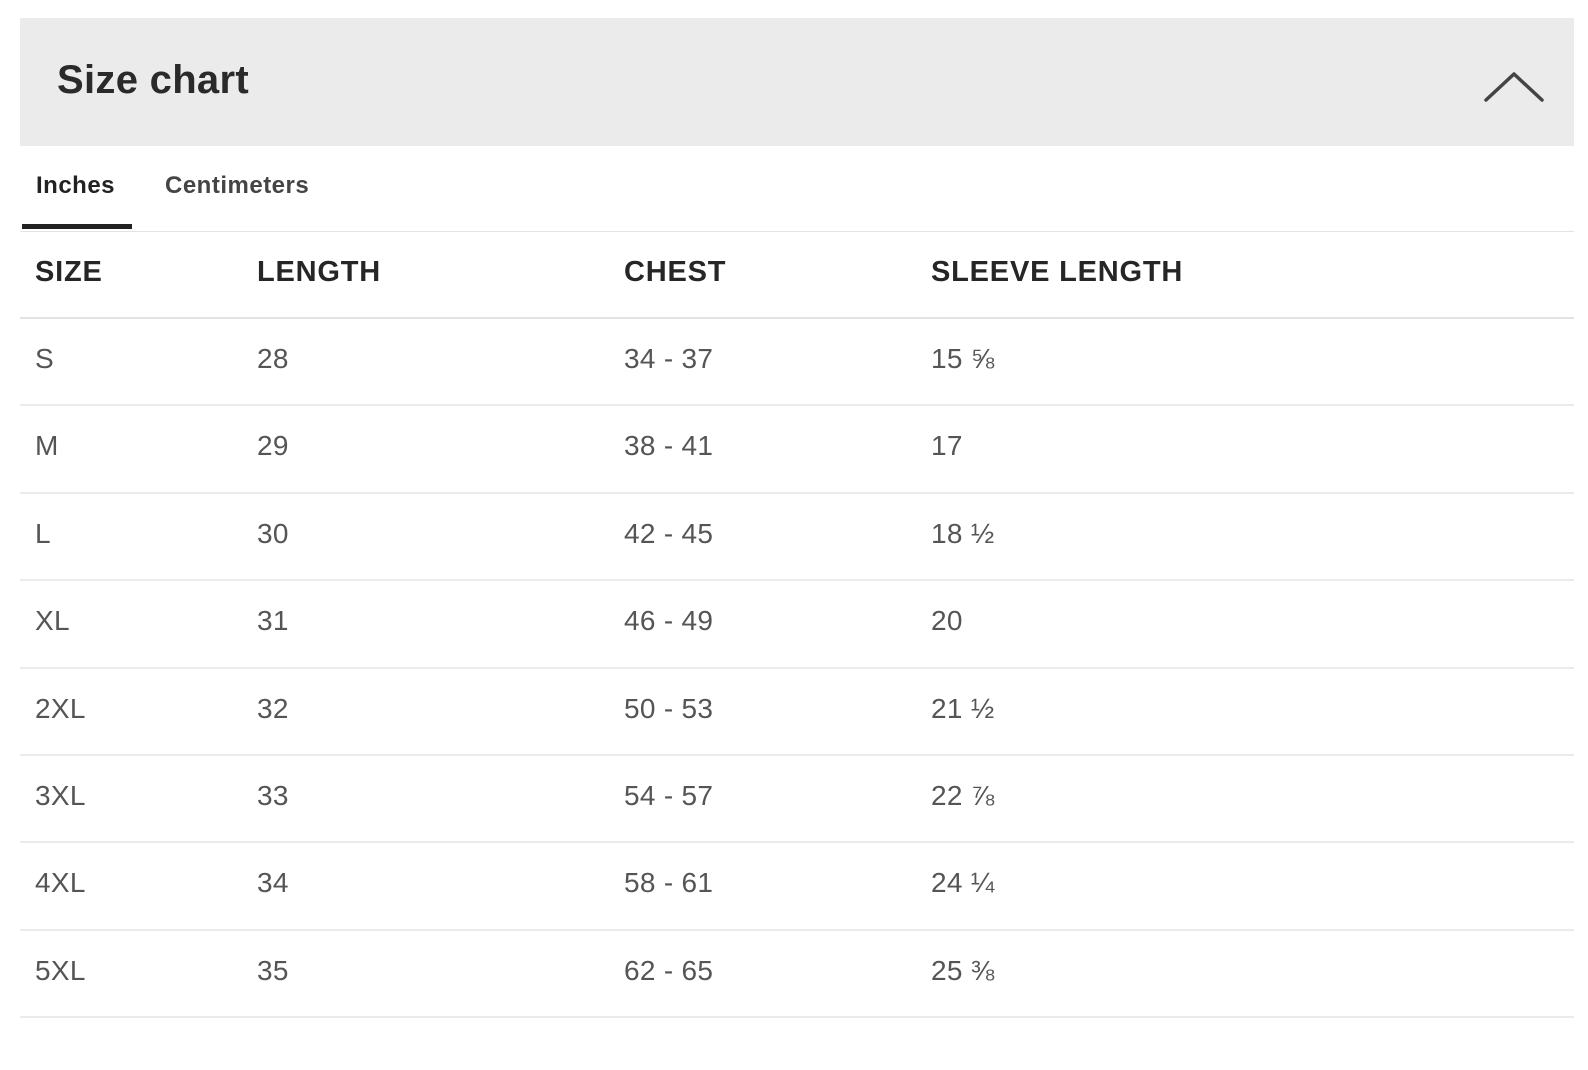  I want to click on sleeve-length-cell: 20, so click(947, 621).